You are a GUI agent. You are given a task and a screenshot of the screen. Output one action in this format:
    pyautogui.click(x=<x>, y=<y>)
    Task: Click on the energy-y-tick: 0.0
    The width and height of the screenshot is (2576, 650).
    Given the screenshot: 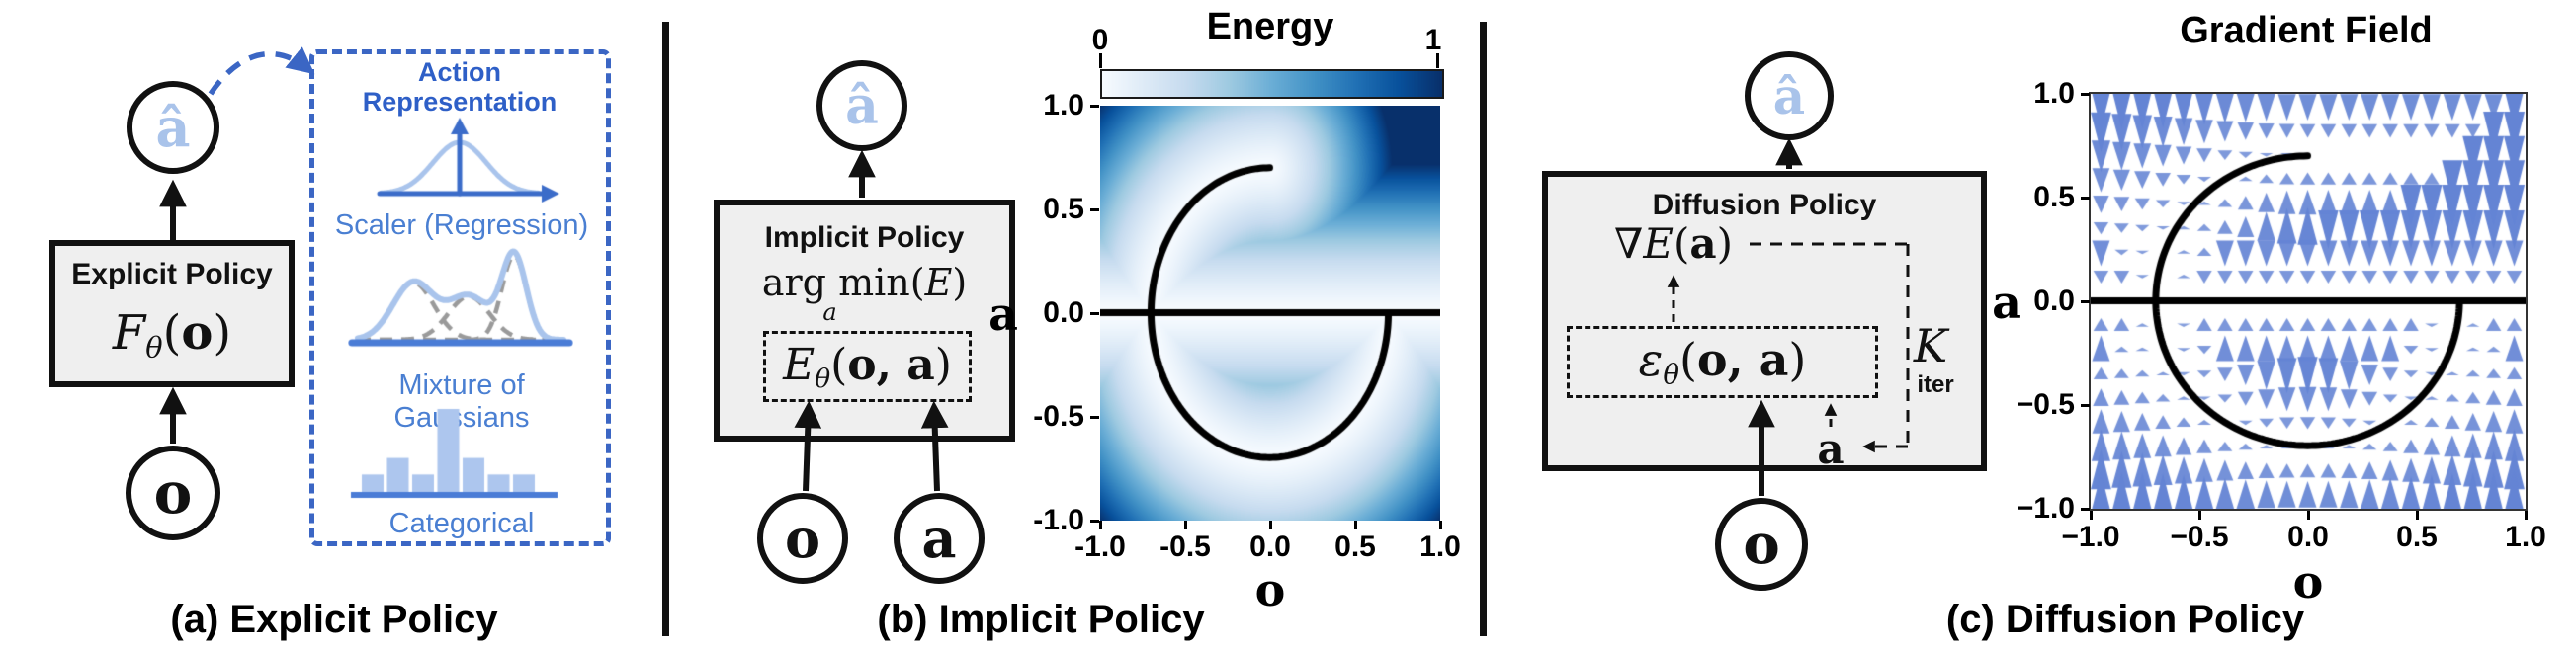 What is the action you would take?
    pyautogui.click(x=1063, y=312)
    